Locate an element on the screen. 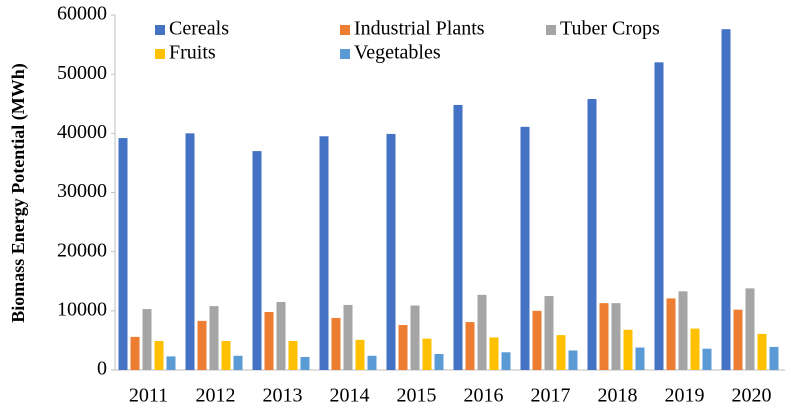  y-tick-label: 30000 is located at coordinates (82, 191).